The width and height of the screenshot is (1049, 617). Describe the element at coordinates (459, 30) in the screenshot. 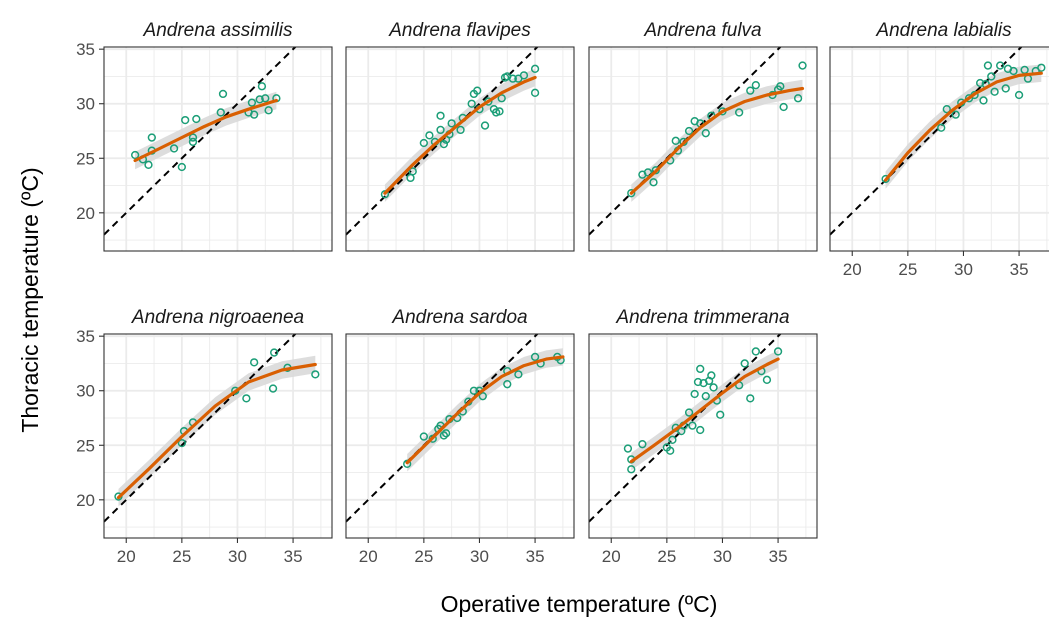

I see `facet-title: Andrena flavipes` at that location.